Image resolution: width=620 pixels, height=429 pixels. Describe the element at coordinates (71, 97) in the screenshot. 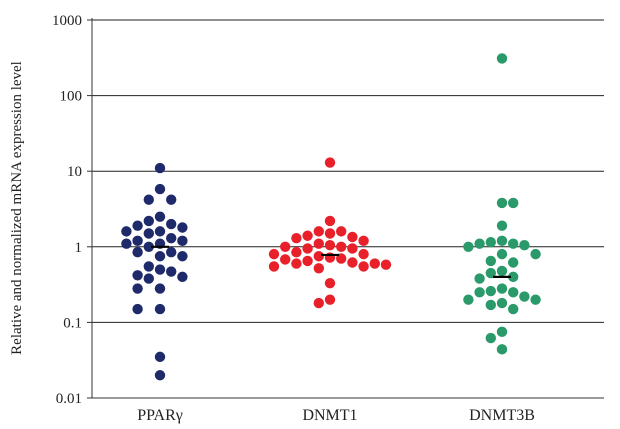

I see `y-tick-label: 100` at that location.